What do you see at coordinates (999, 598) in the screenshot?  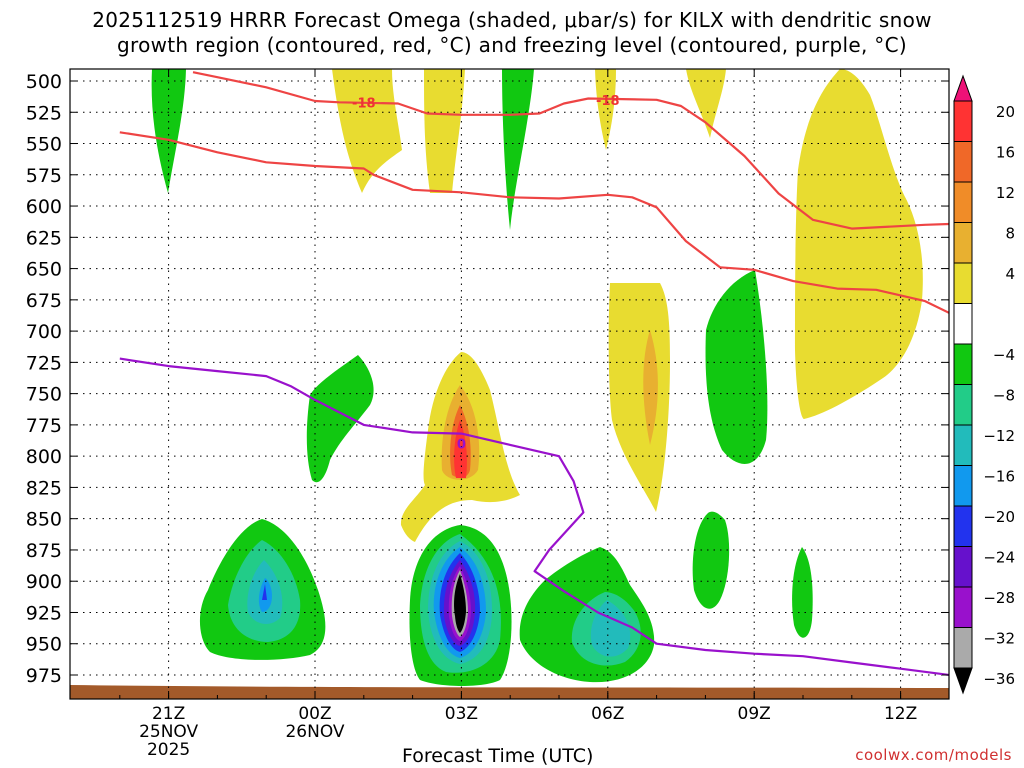 I see `colorbar-label: −28` at bounding box center [999, 598].